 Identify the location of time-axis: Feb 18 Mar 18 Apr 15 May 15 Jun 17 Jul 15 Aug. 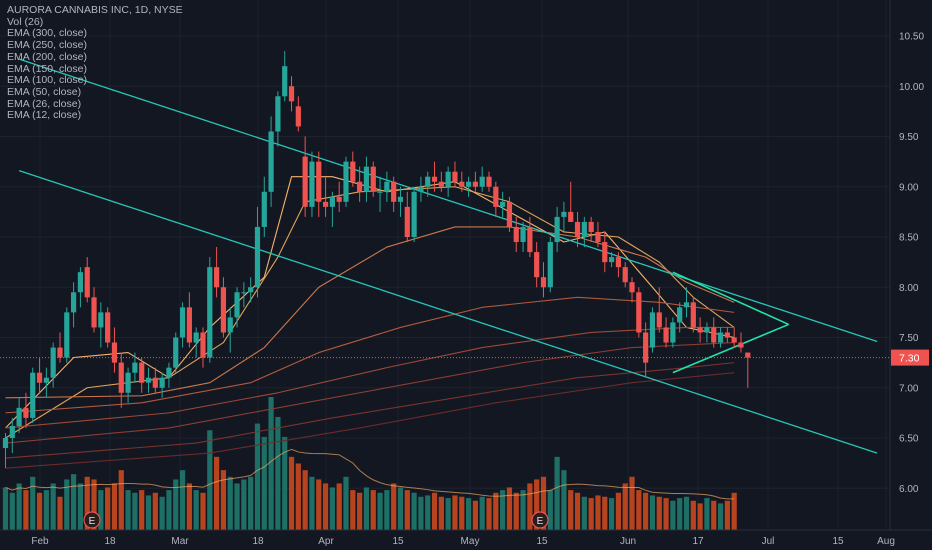
(466, 538).